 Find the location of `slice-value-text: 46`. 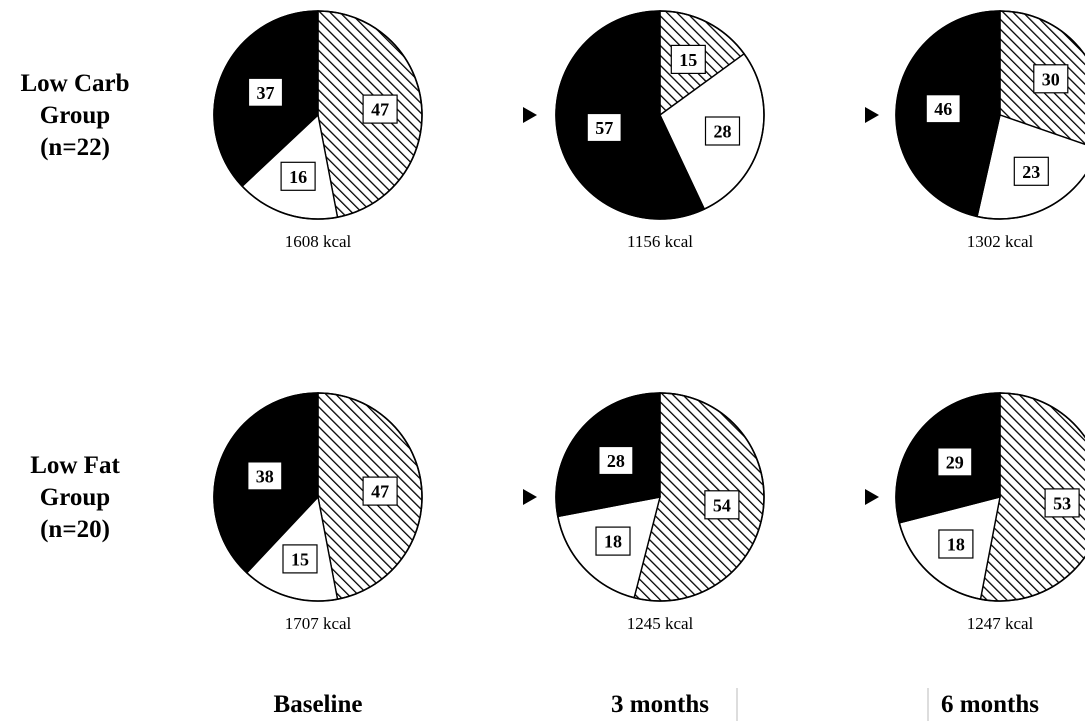

slice-value-text: 46 is located at coordinates (943, 109).